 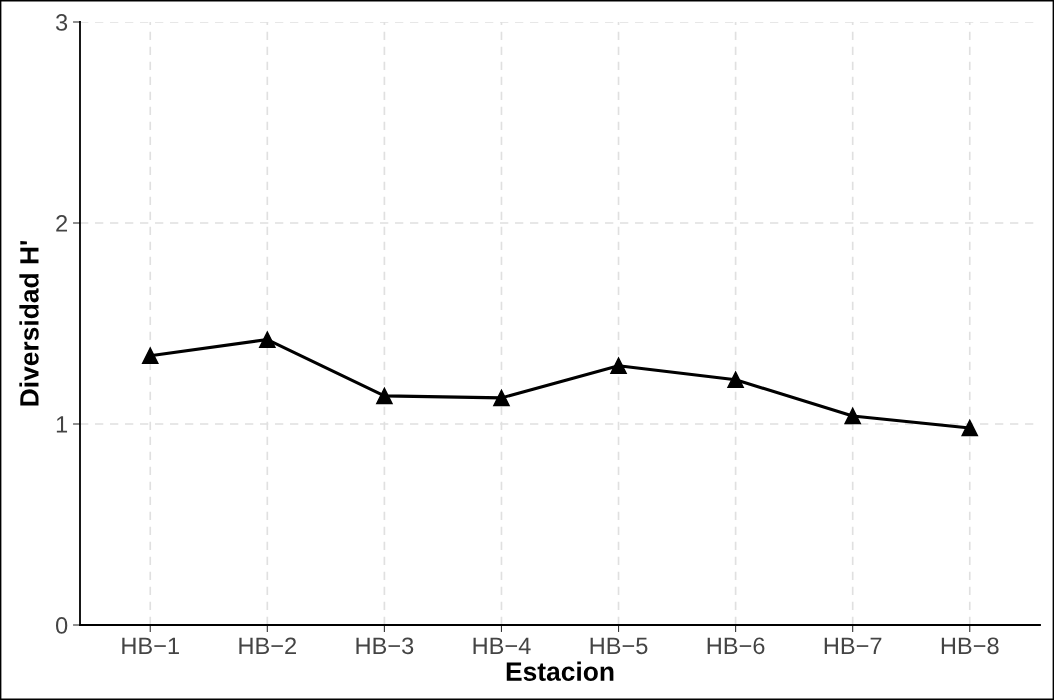 What do you see at coordinates (736, 646) in the screenshot?
I see `x-tick-label: HB−6` at bounding box center [736, 646].